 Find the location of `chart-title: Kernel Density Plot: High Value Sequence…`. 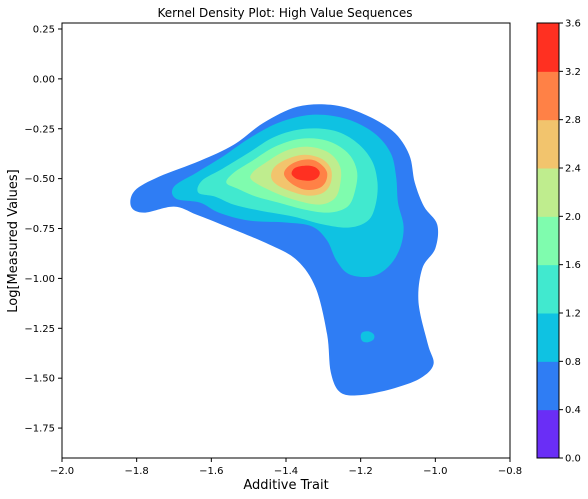

chart-title: Kernel Density Plot: High Value Sequence… is located at coordinates (284, 13).